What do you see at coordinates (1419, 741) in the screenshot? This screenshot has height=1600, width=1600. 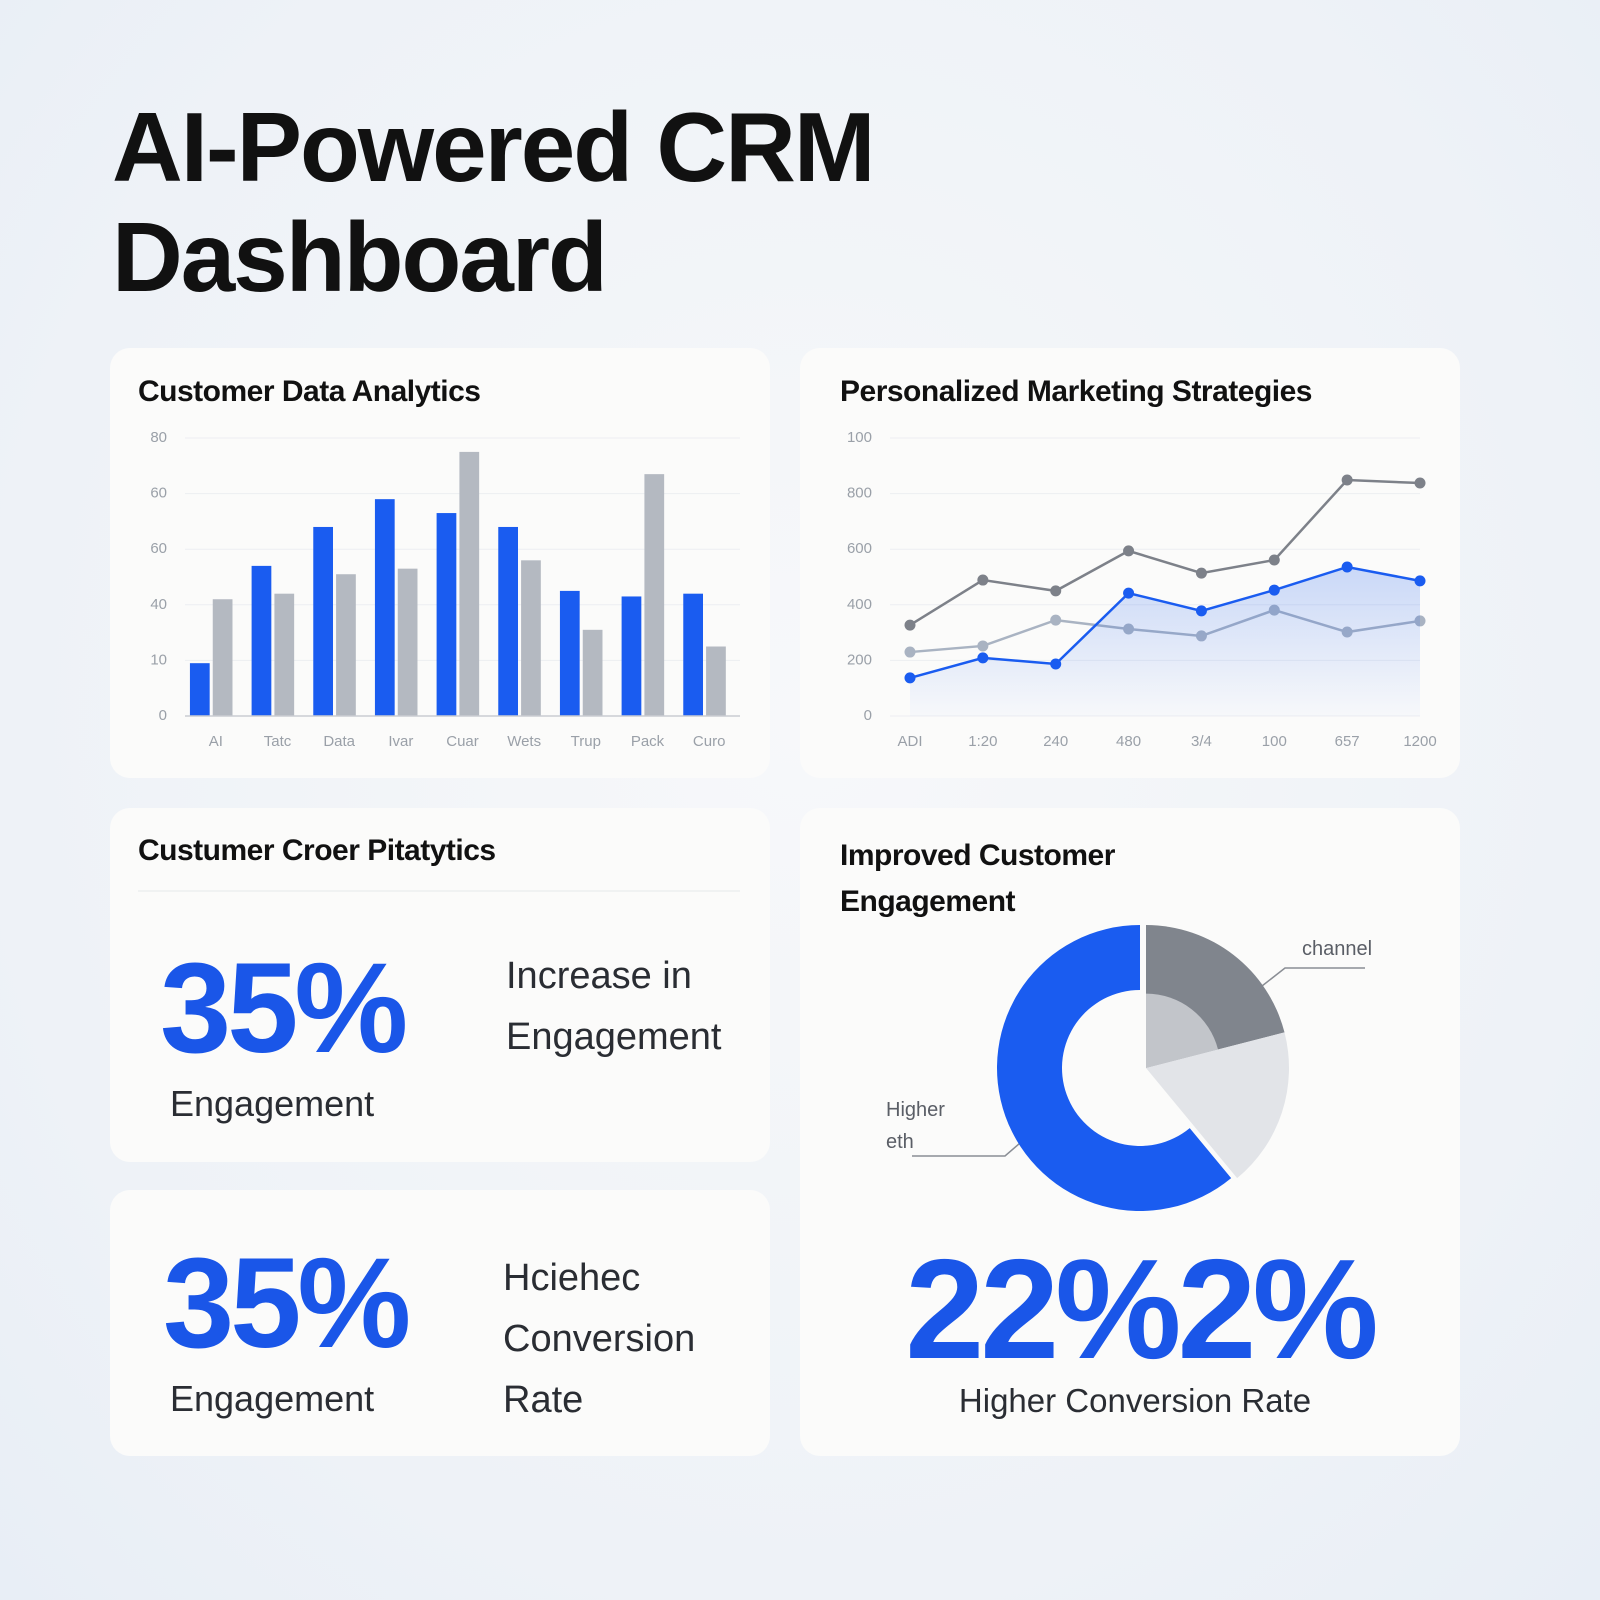 I see `x-tick-label: 1200` at bounding box center [1419, 741].